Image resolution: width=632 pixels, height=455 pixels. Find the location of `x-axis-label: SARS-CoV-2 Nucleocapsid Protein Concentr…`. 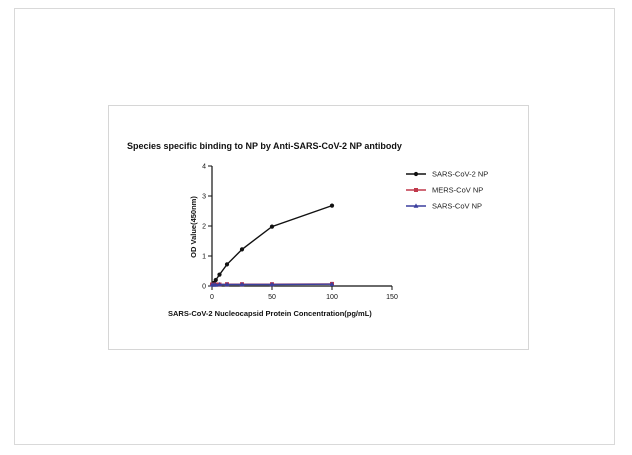

x-axis-label: SARS-CoV-2 Nucleocapsid Protein Concentr… is located at coordinates (270, 313).